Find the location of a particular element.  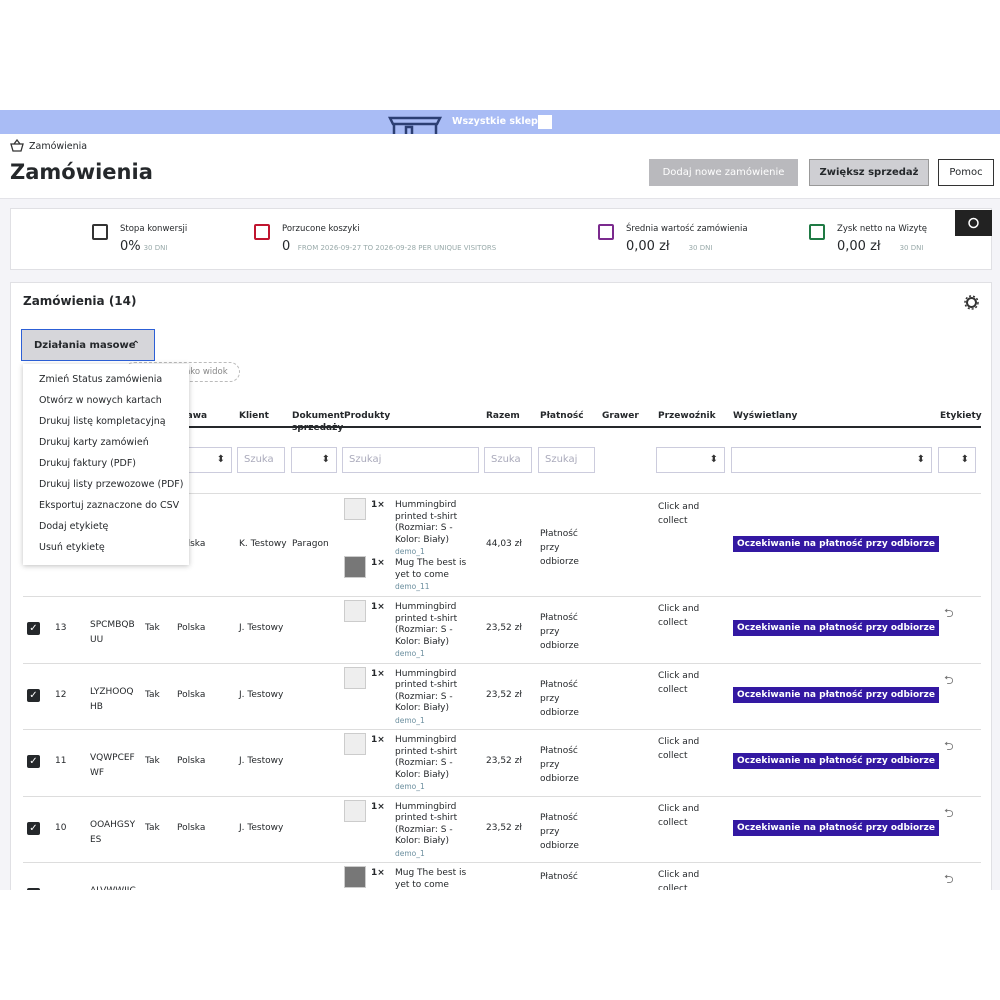

bulk-menu-item: Eksportuj zaznaczone do CSV is located at coordinates (109, 505).